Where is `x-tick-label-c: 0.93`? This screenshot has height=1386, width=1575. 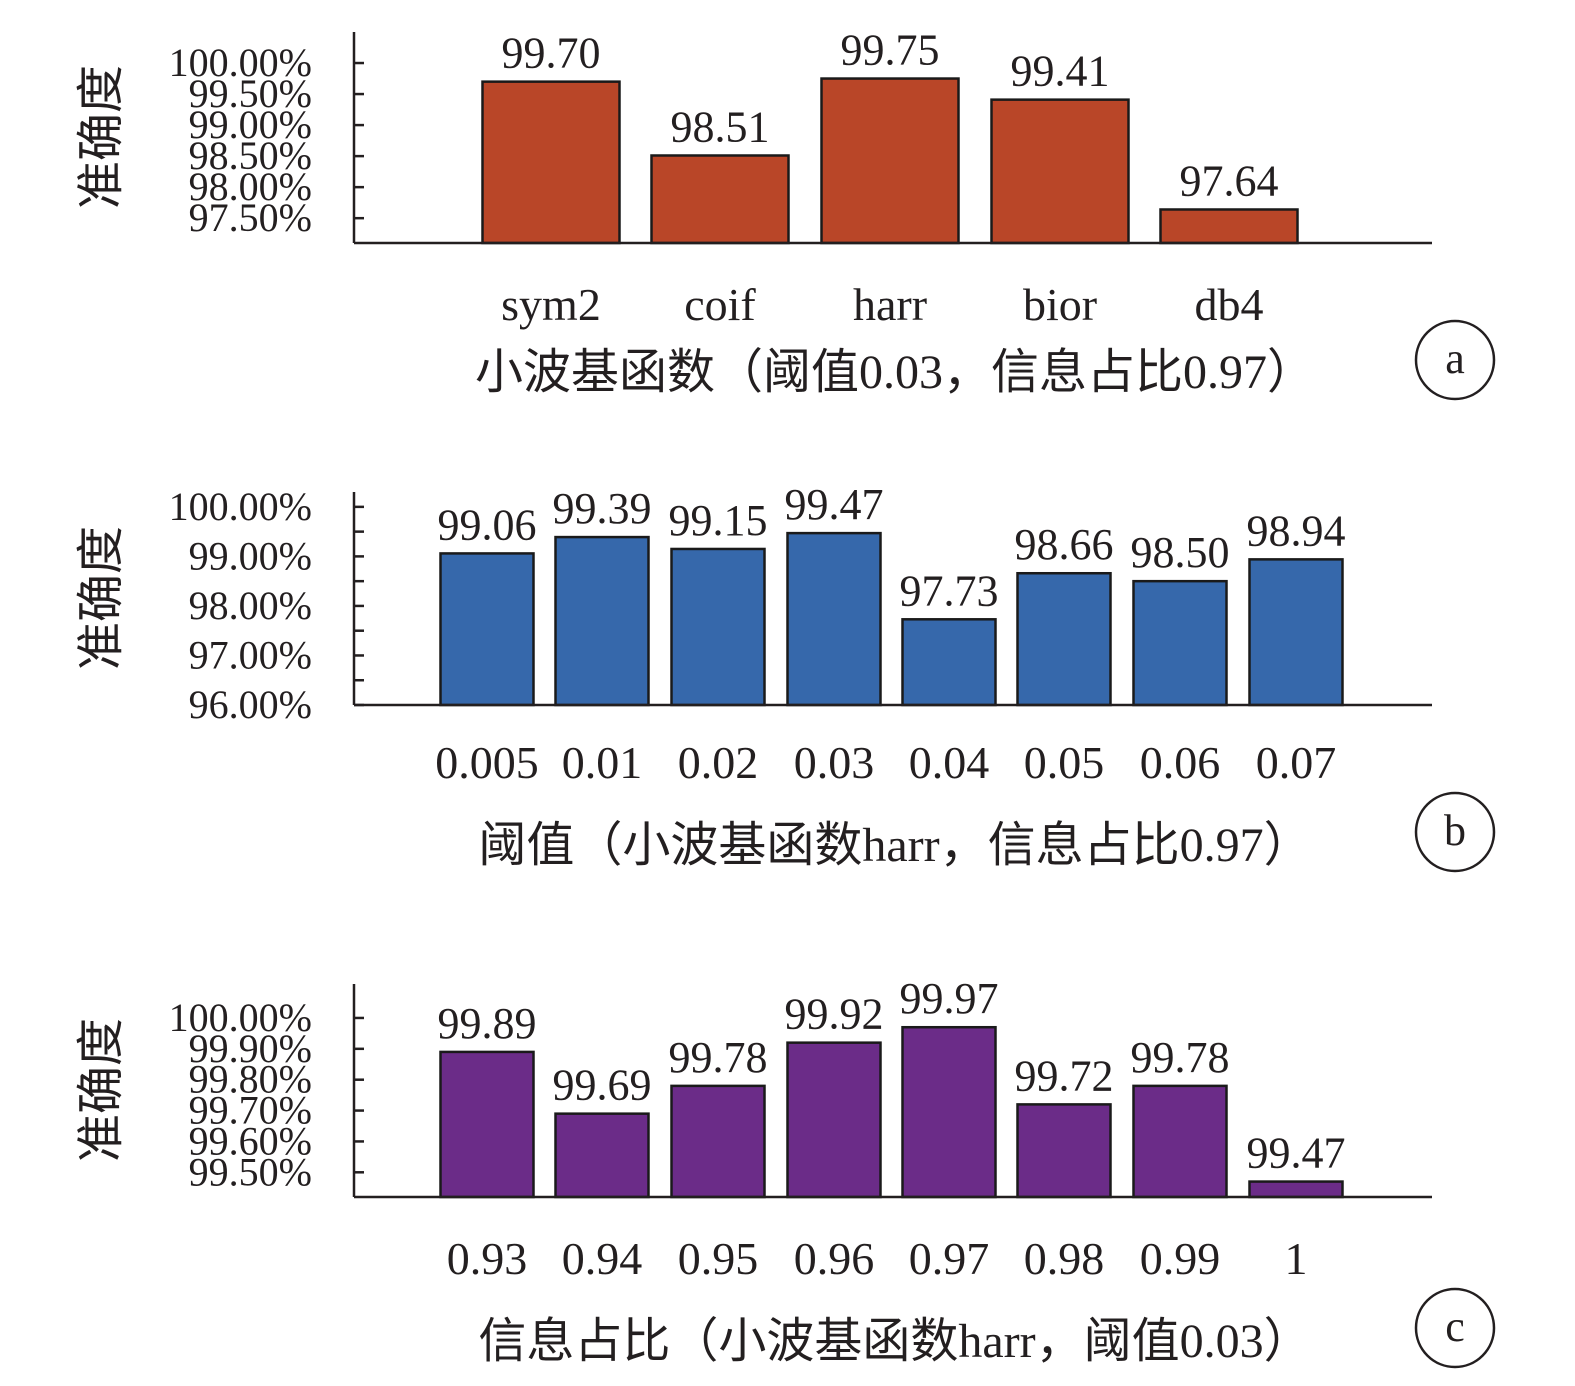
x-tick-label-c: 0.93 is located at coordinates (487, 1258).